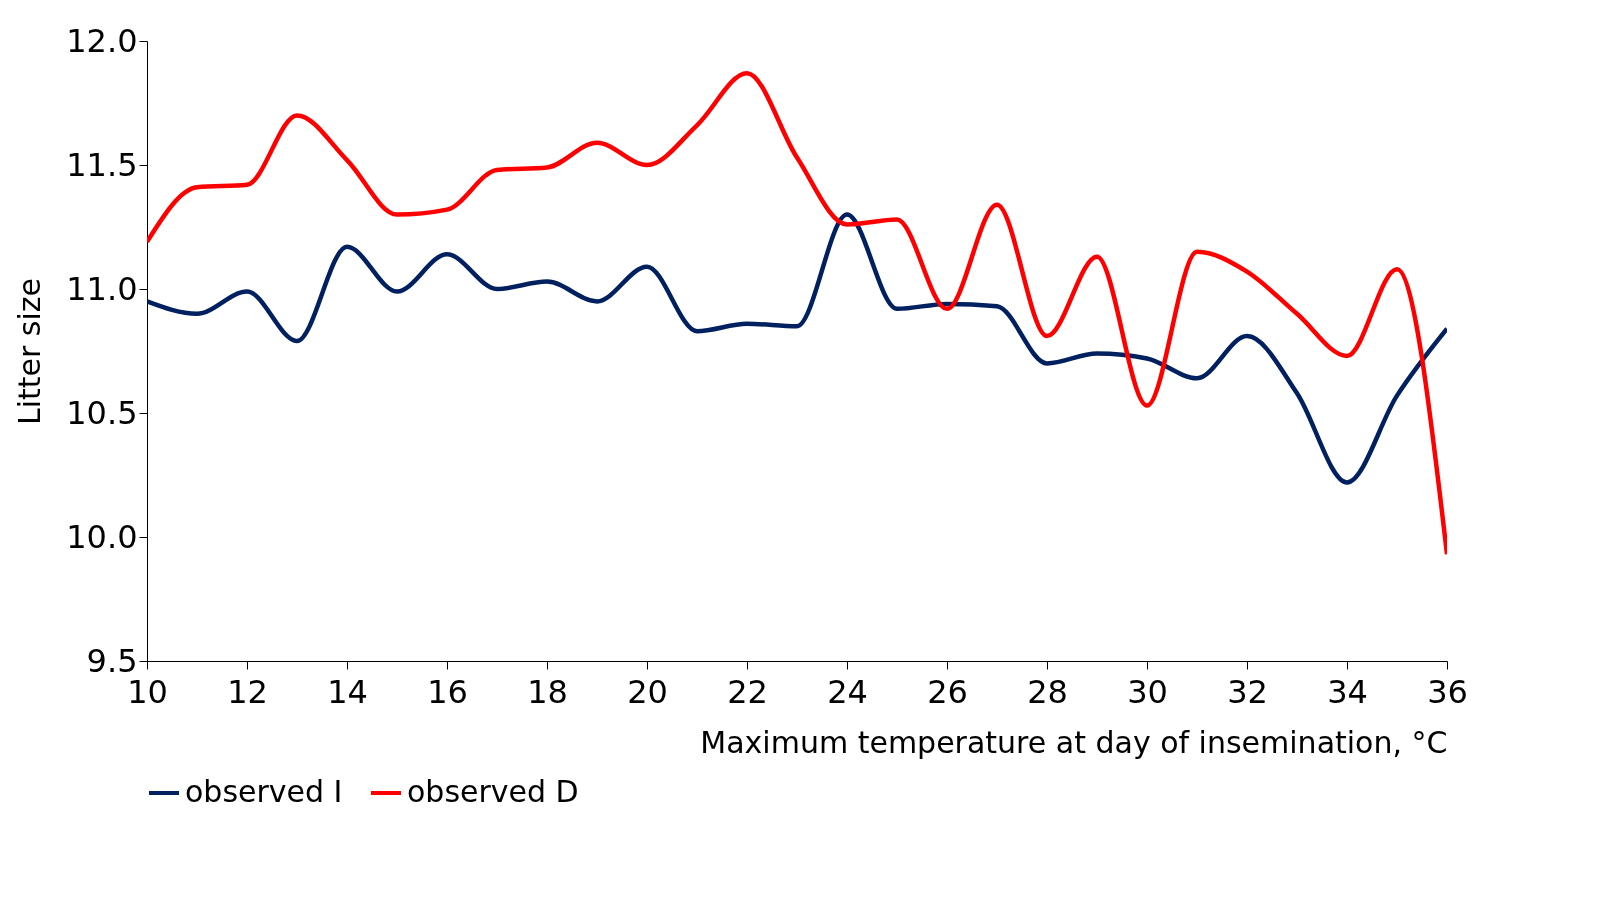 The height and width of the screenshot is (923, 1624). What do you see at coordinates (447, 691) in the screenshot?
I see `x-tick-label: 16` at bounding box center [447, 691].